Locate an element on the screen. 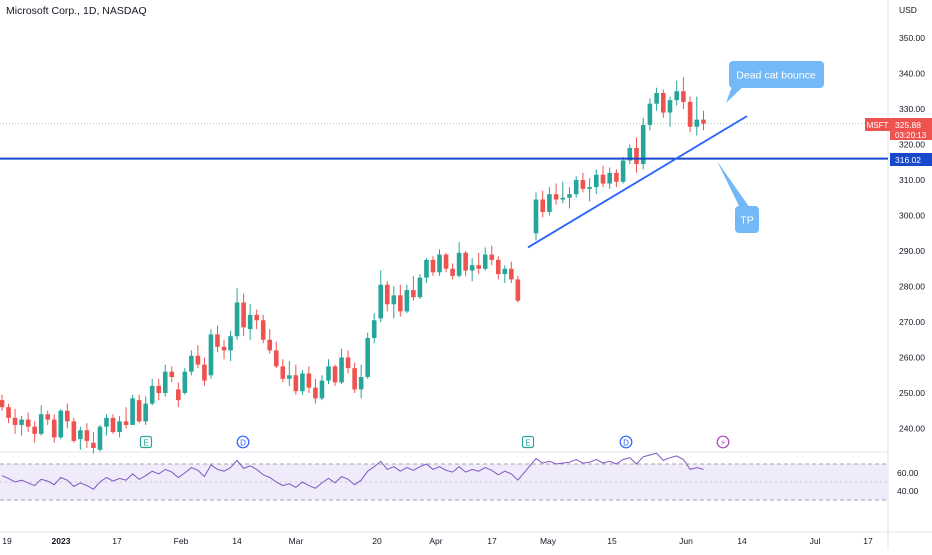  trend-line is located at coordinates (637, 182).